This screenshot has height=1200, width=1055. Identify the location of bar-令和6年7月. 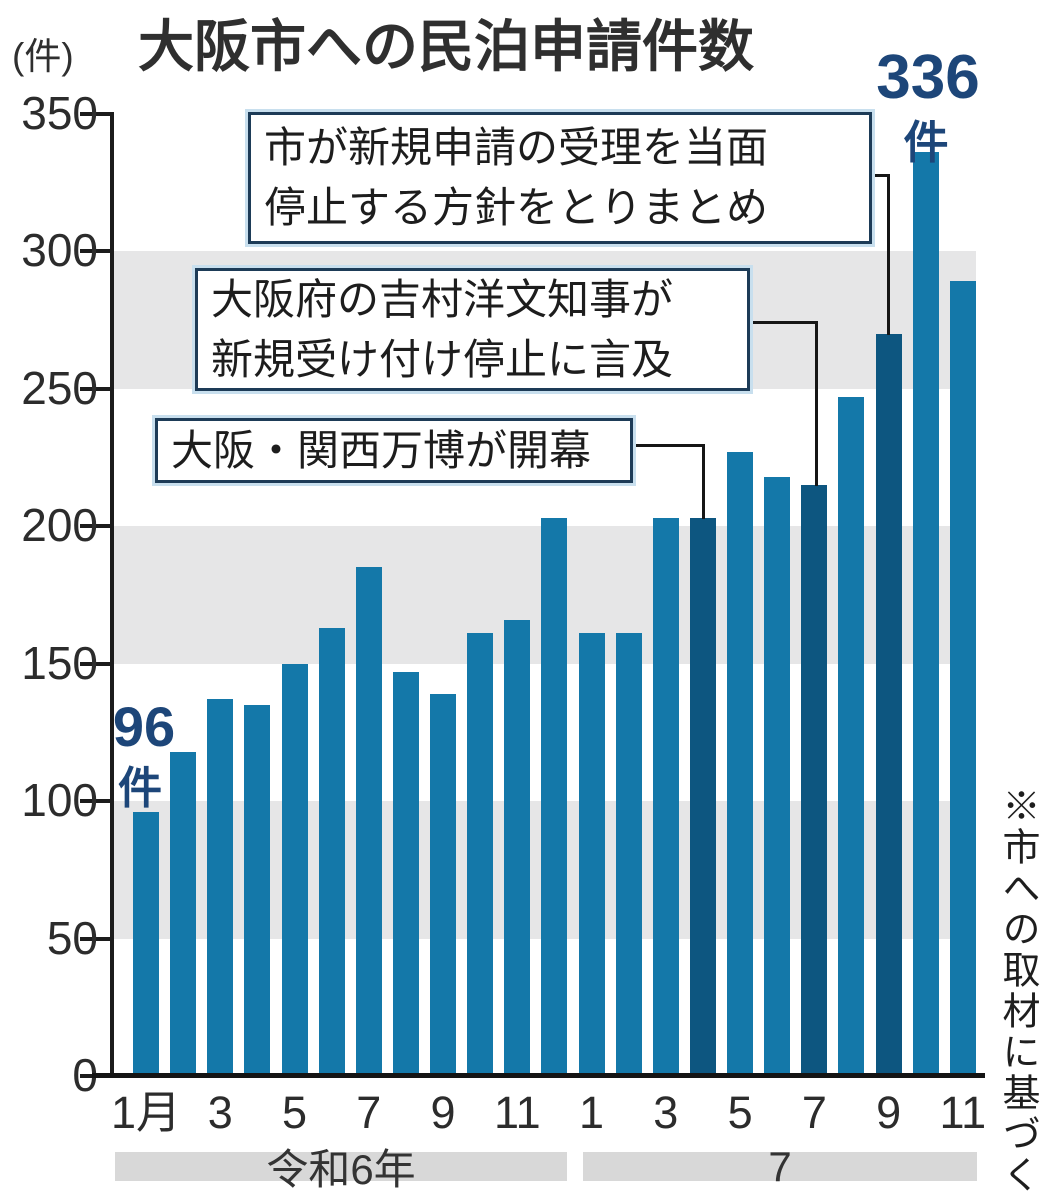
(368, 821).